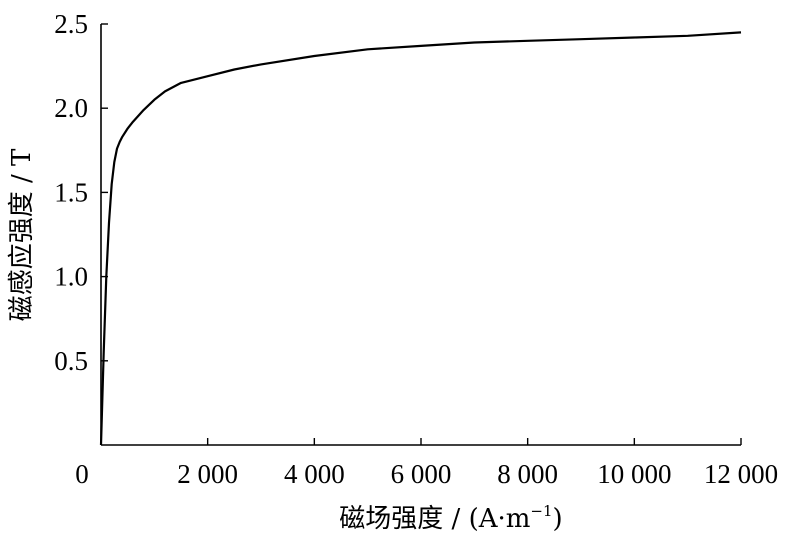  I want to click on x-tick-label: 10 000, so click(634, 474).